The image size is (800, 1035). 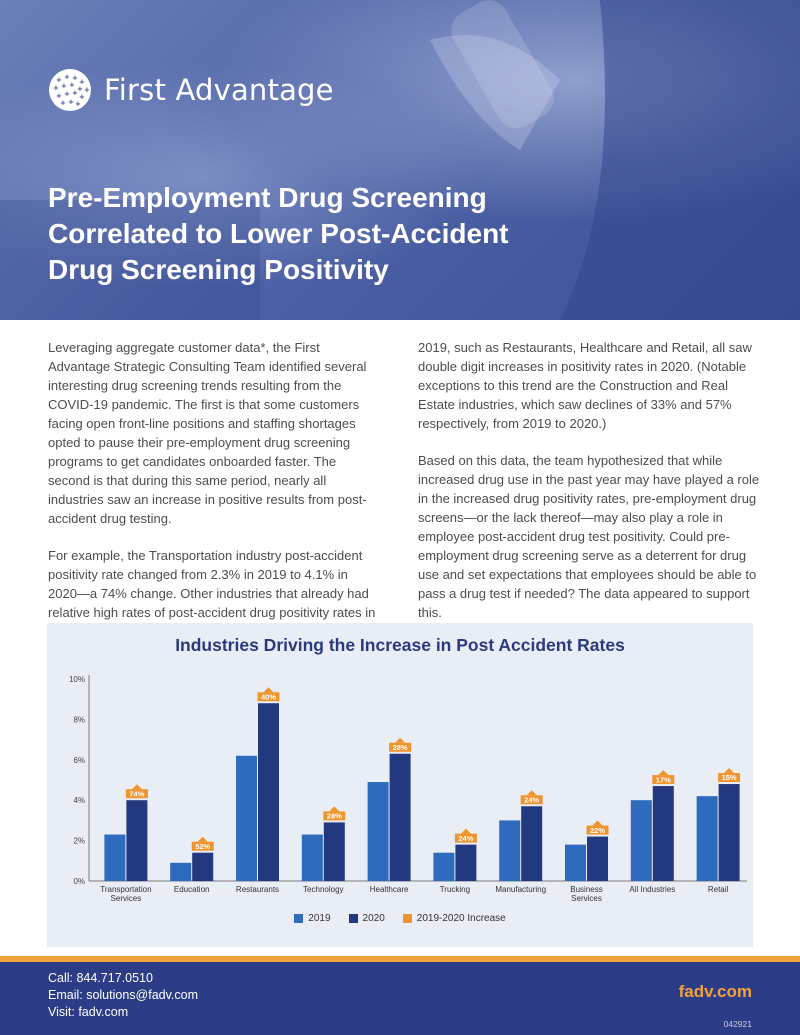 I want to click on y-tick-label: 10%, so click(x=77, y=679).